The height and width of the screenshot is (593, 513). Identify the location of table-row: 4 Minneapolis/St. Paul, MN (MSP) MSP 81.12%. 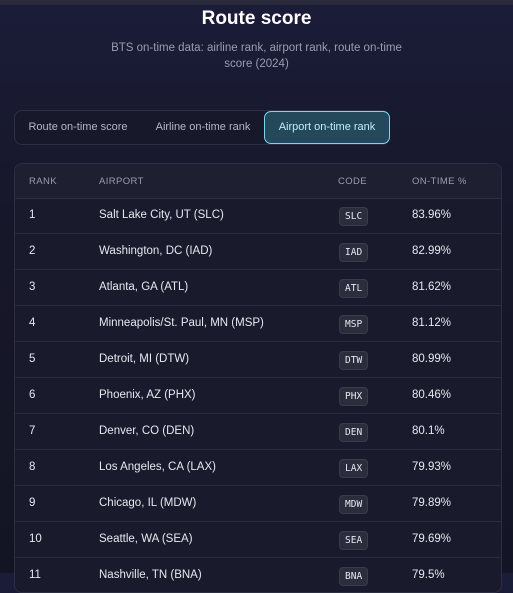
(258, 324).